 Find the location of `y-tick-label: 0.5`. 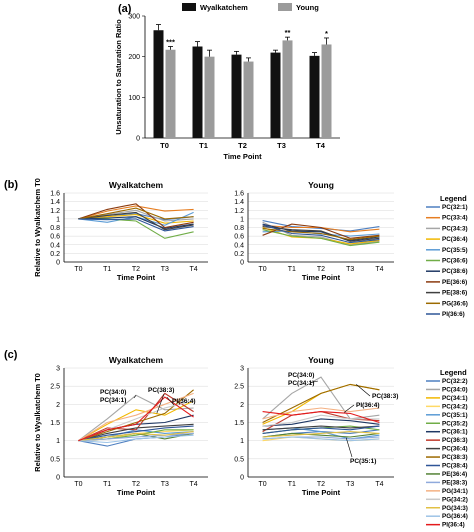

y-tick-label: 0.5 is located at coordinates (55, 459).